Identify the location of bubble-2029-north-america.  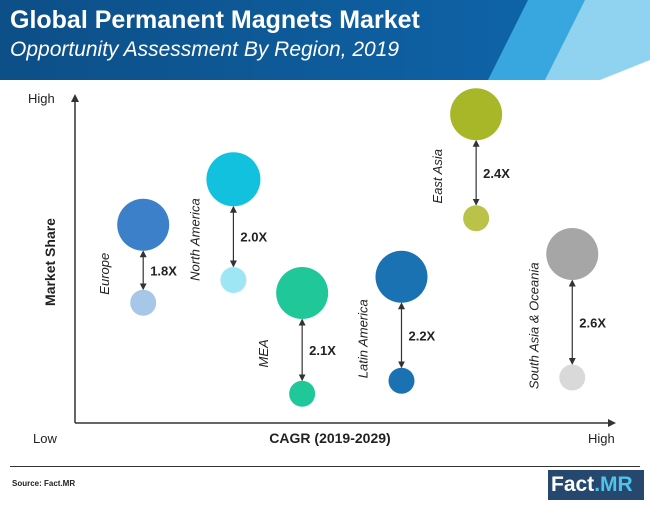
(233, 280).